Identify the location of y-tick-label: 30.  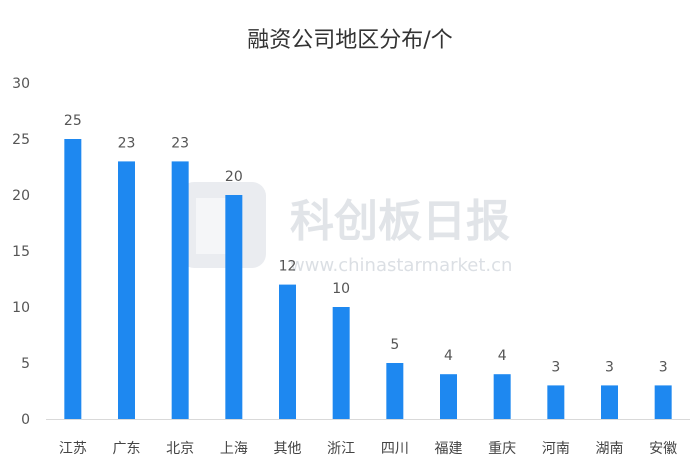
(21, 84).